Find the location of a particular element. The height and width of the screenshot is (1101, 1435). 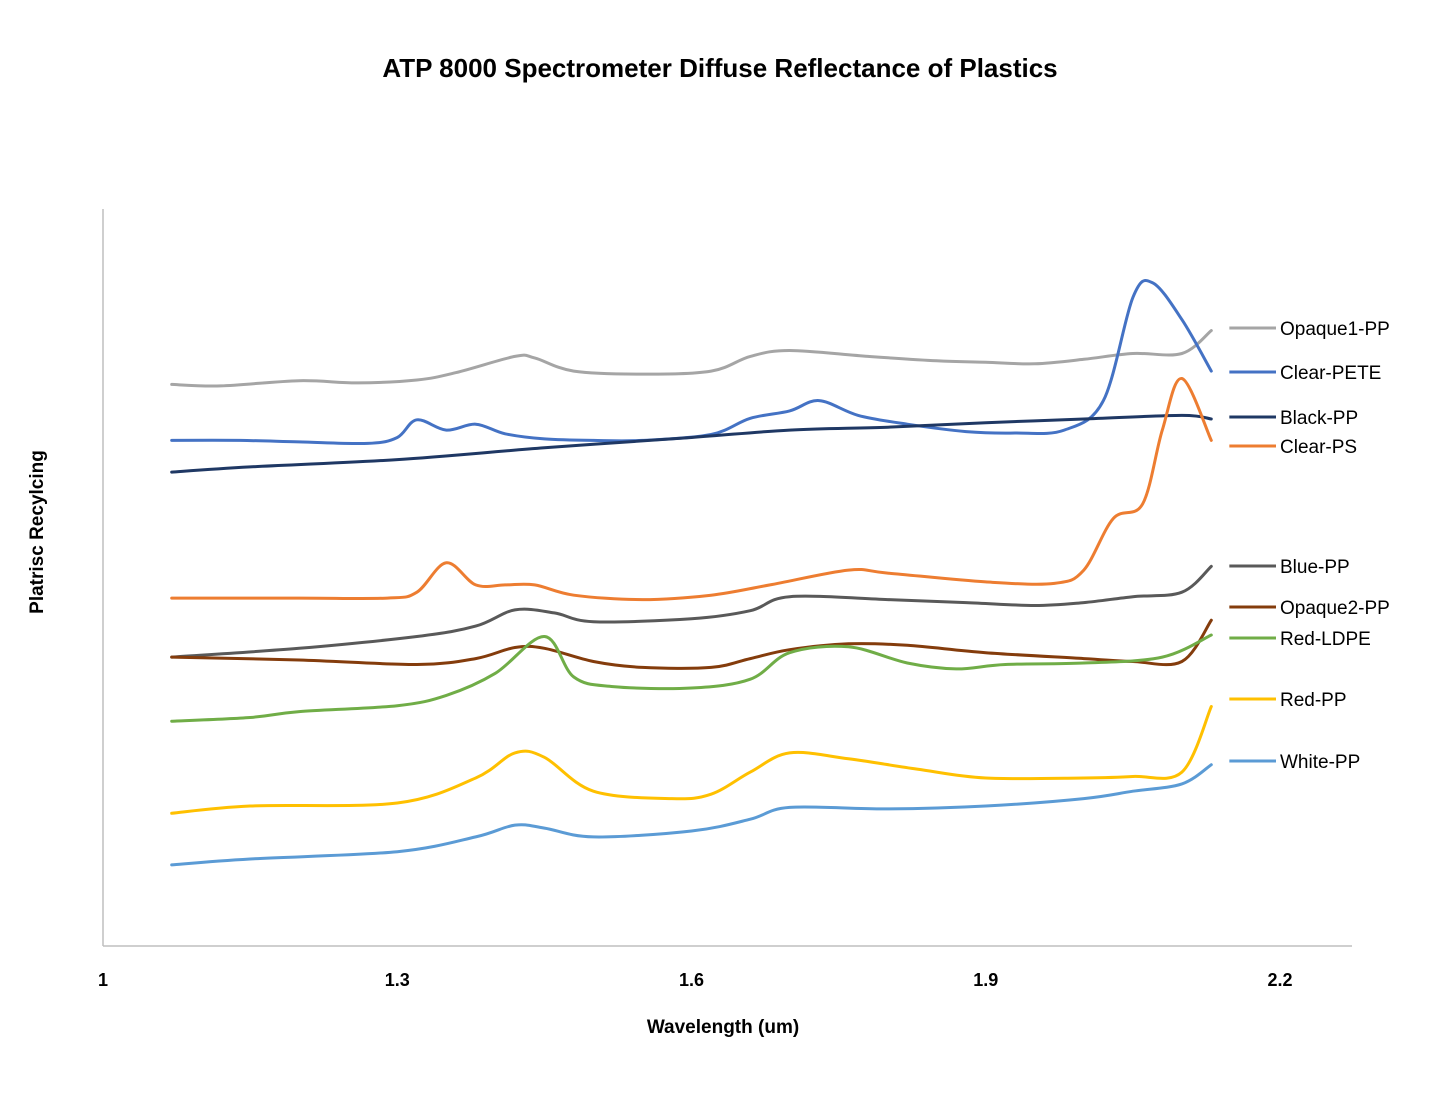

x-tick-label: 1.9 is located at coordinates (985, 980).